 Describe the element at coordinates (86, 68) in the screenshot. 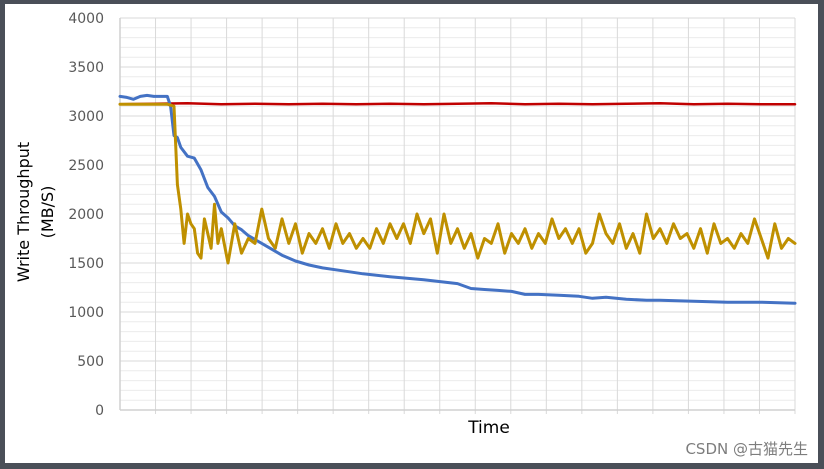

I see `y-tick-label: 3500` at that location.